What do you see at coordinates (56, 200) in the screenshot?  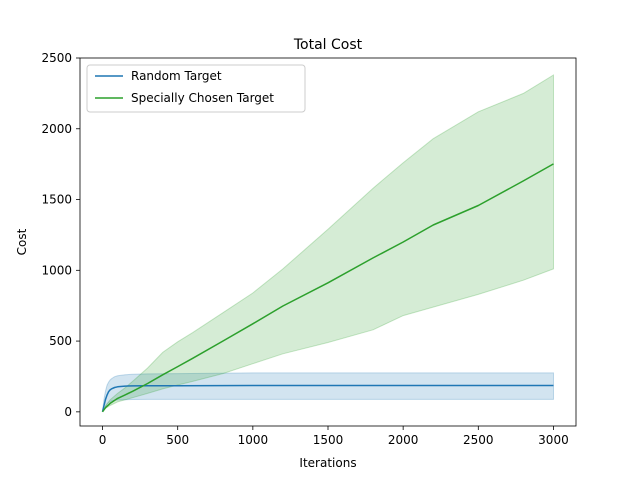 I see `y-tick-label: 1500` at bounding box center [56, 200].